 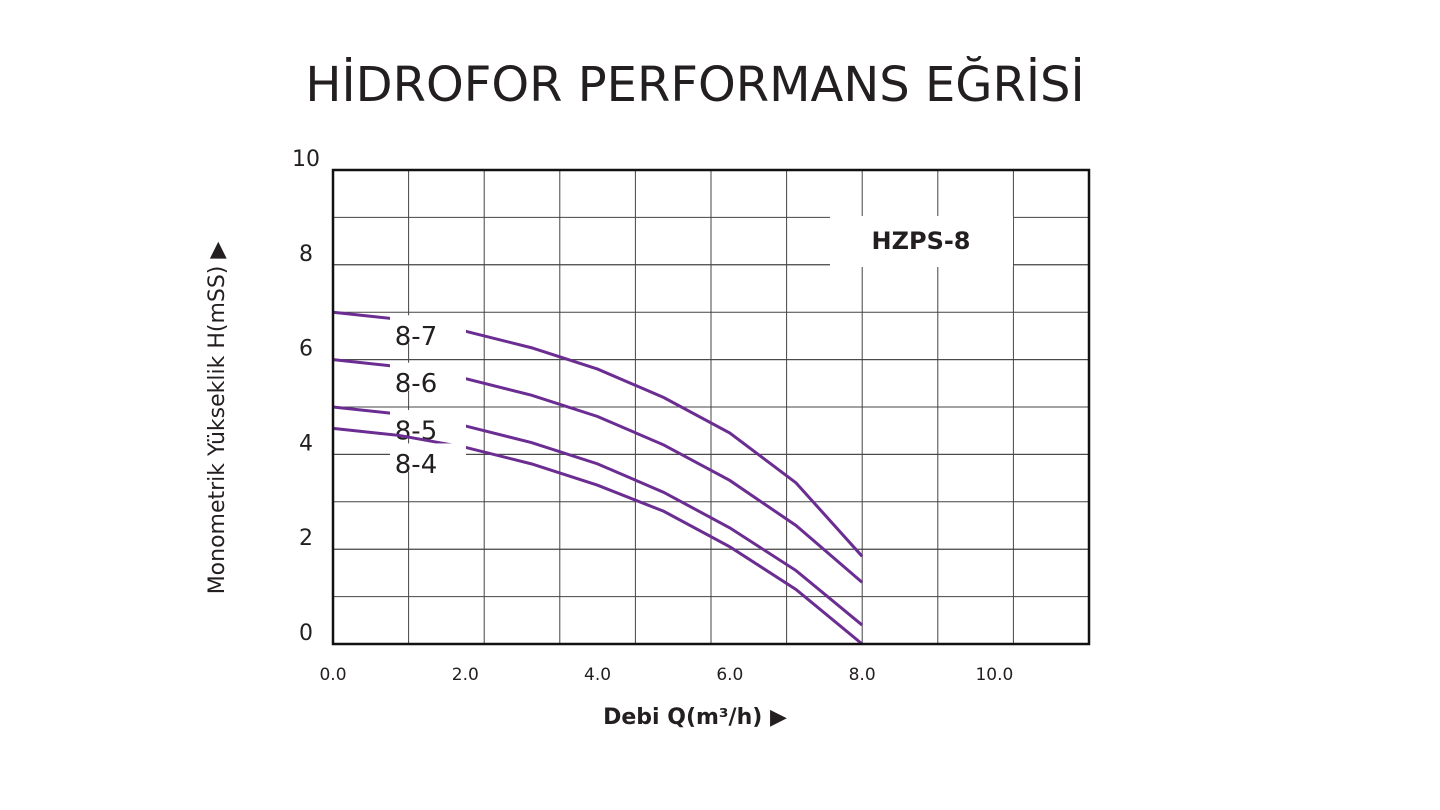 I want to click on y-tick-label: 2, so click(x=306, y=538).